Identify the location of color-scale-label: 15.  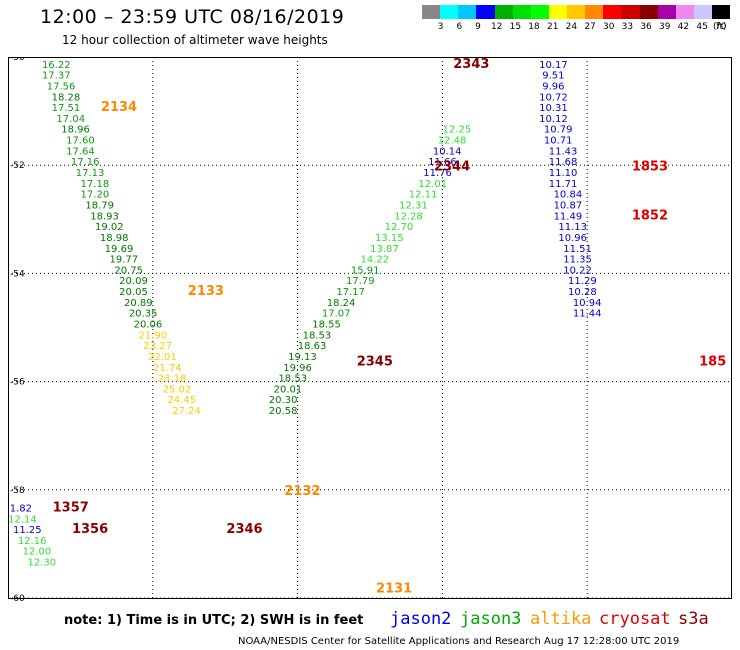
(515, 27).